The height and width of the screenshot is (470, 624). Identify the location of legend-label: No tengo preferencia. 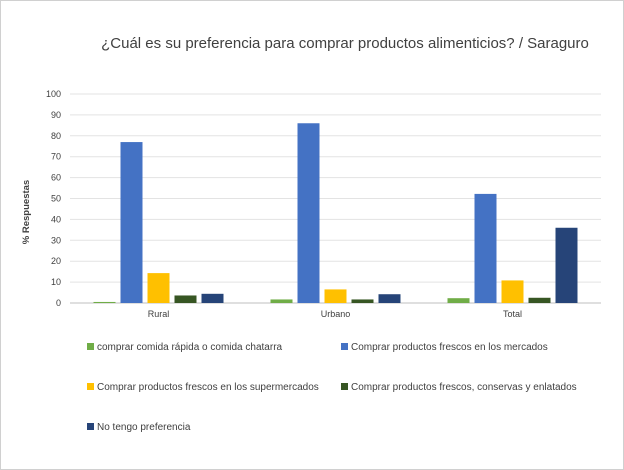
(144, 427).